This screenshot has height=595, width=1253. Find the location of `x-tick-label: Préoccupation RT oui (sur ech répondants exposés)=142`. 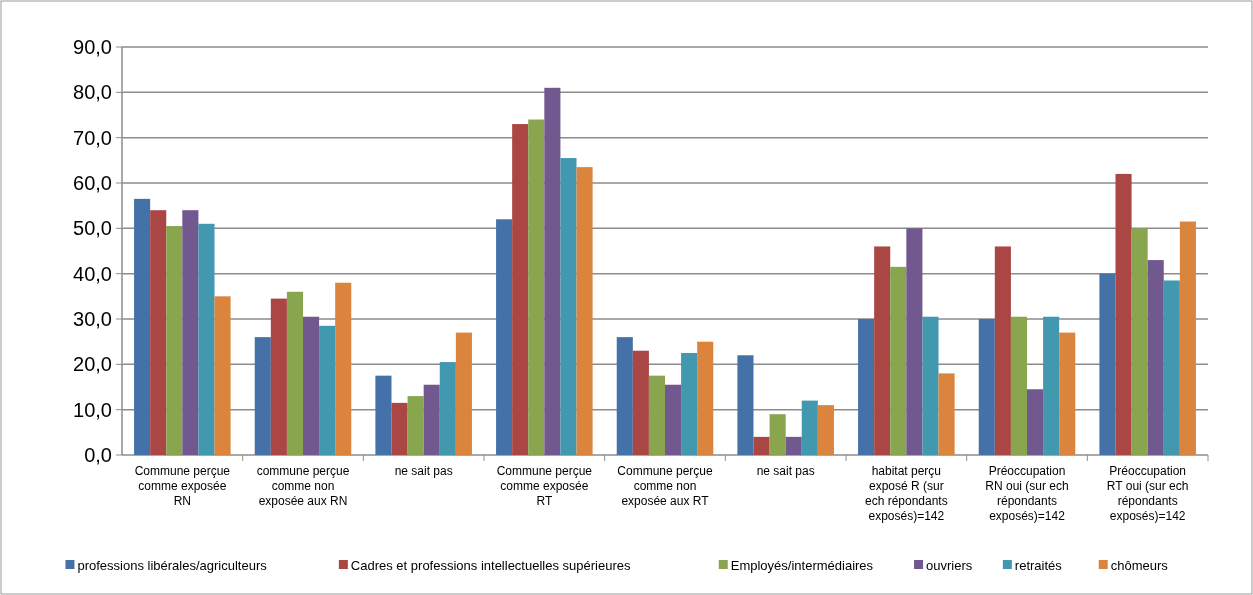

x-tick-label: Préoccupation RT oui (sur ech répondants exposés)=142 is located at coordinates (1147, 493).